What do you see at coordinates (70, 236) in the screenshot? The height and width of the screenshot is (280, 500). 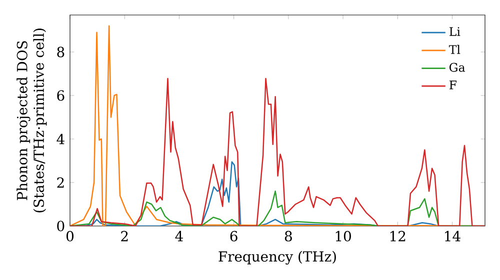 I see `x-tick-label: 0` at bounding box center [70, 236].